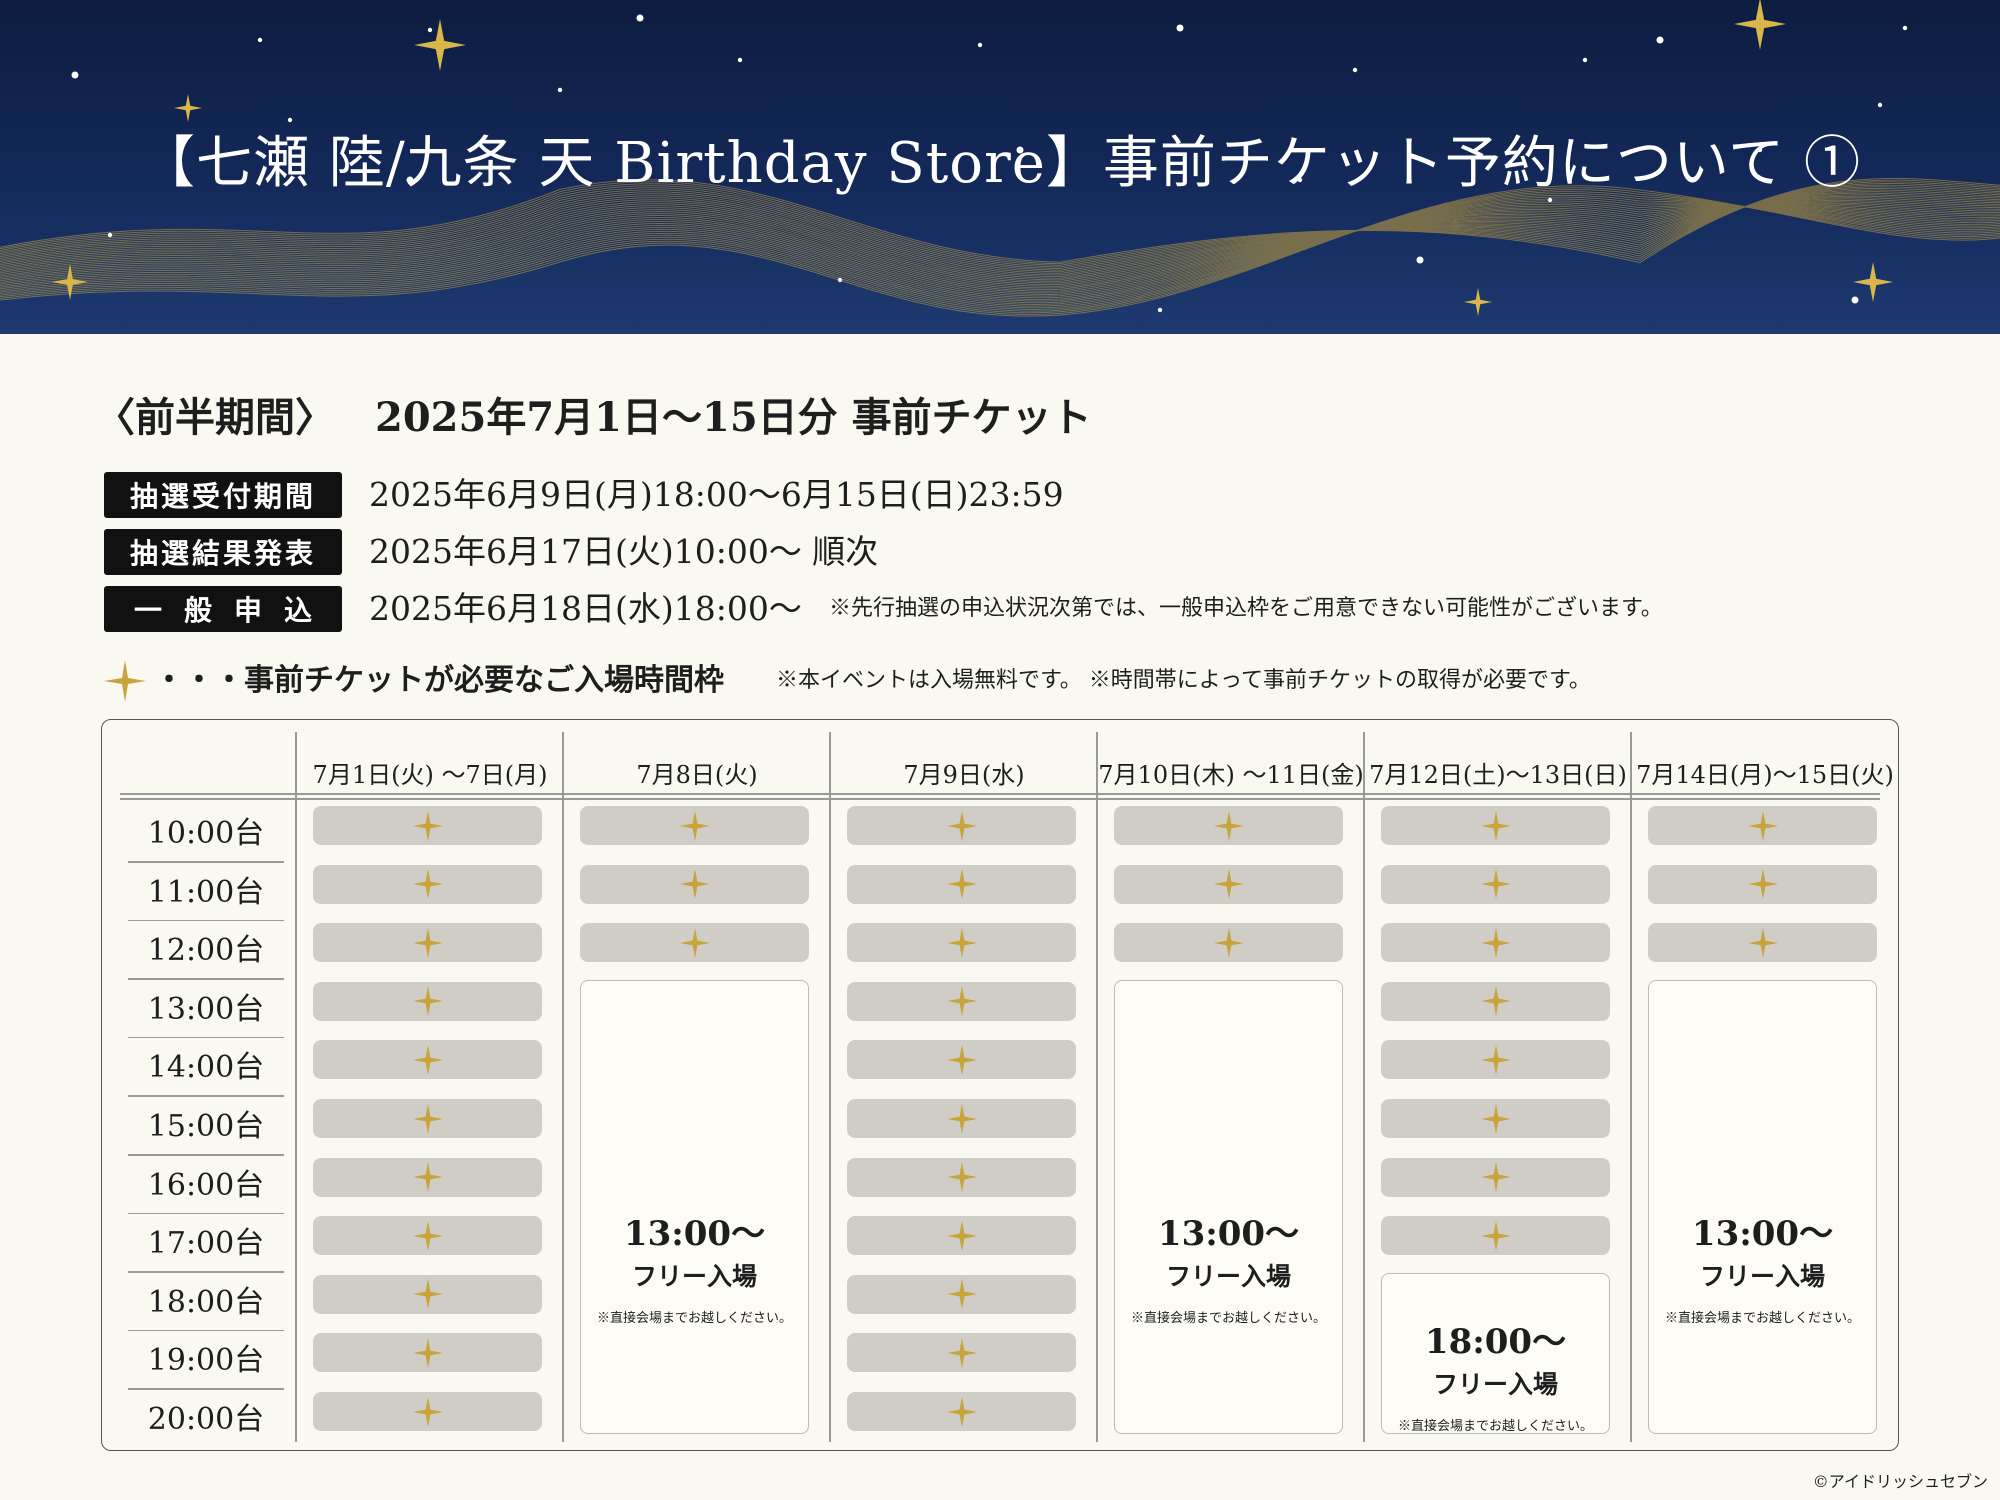  What do you see at coordinates (1183, 680) in the screenshot?
I see `legend-note: ※本イベントは入場無料です。 ※時間帯によって事前チケットの取得が必要です。` at bounding box center [1183, 680].